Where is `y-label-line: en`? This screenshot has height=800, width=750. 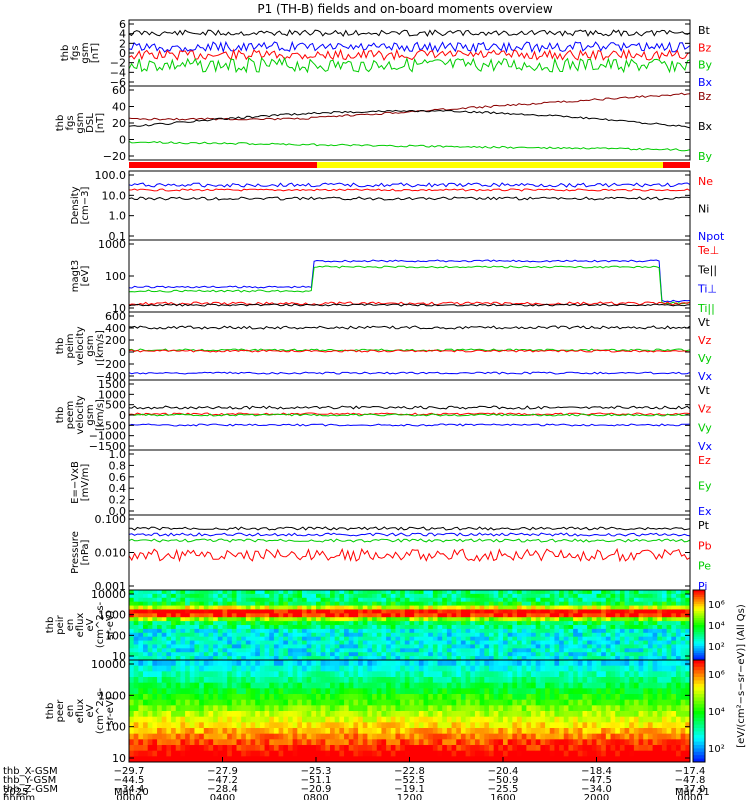 y-label-line: en is located at coordinates (70, 711).